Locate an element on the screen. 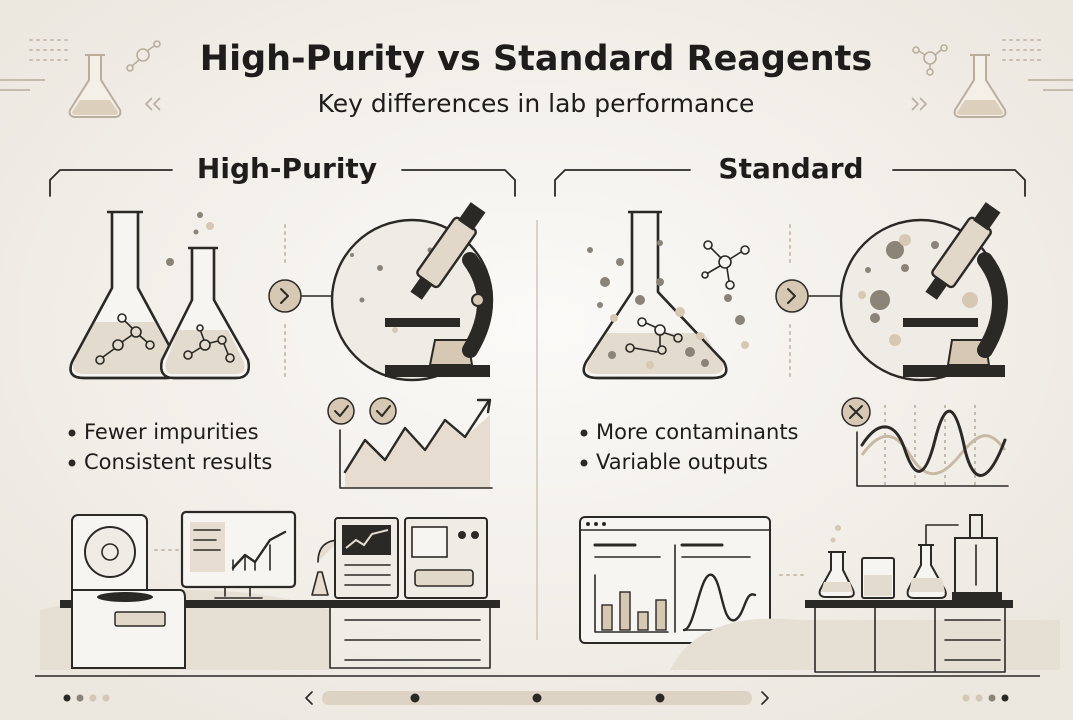  variance-chart is located at coordinates (925, 442).